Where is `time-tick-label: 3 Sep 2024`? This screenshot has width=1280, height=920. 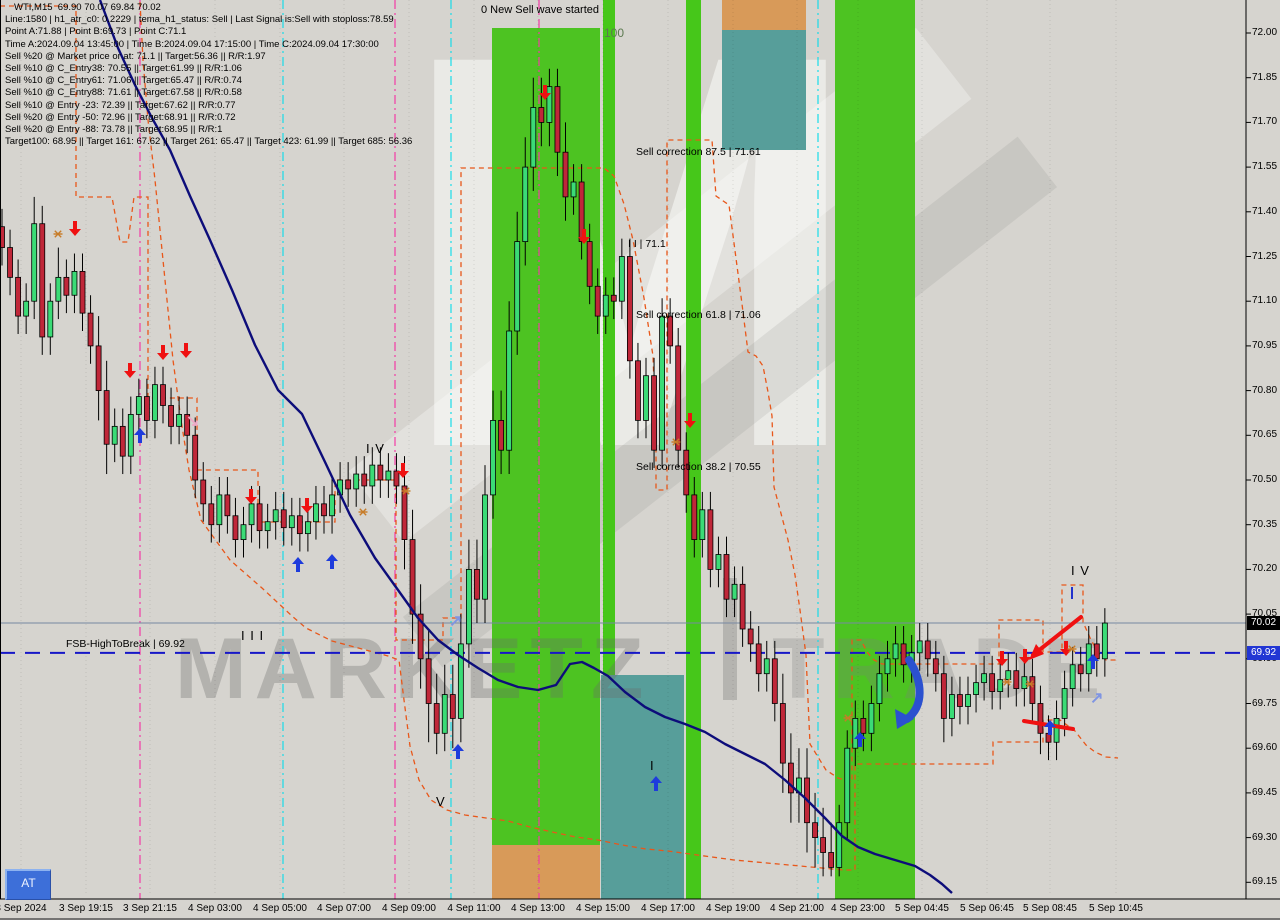 time-tick-label: 3 Sep 2024 is located at coordinates (23, 908).